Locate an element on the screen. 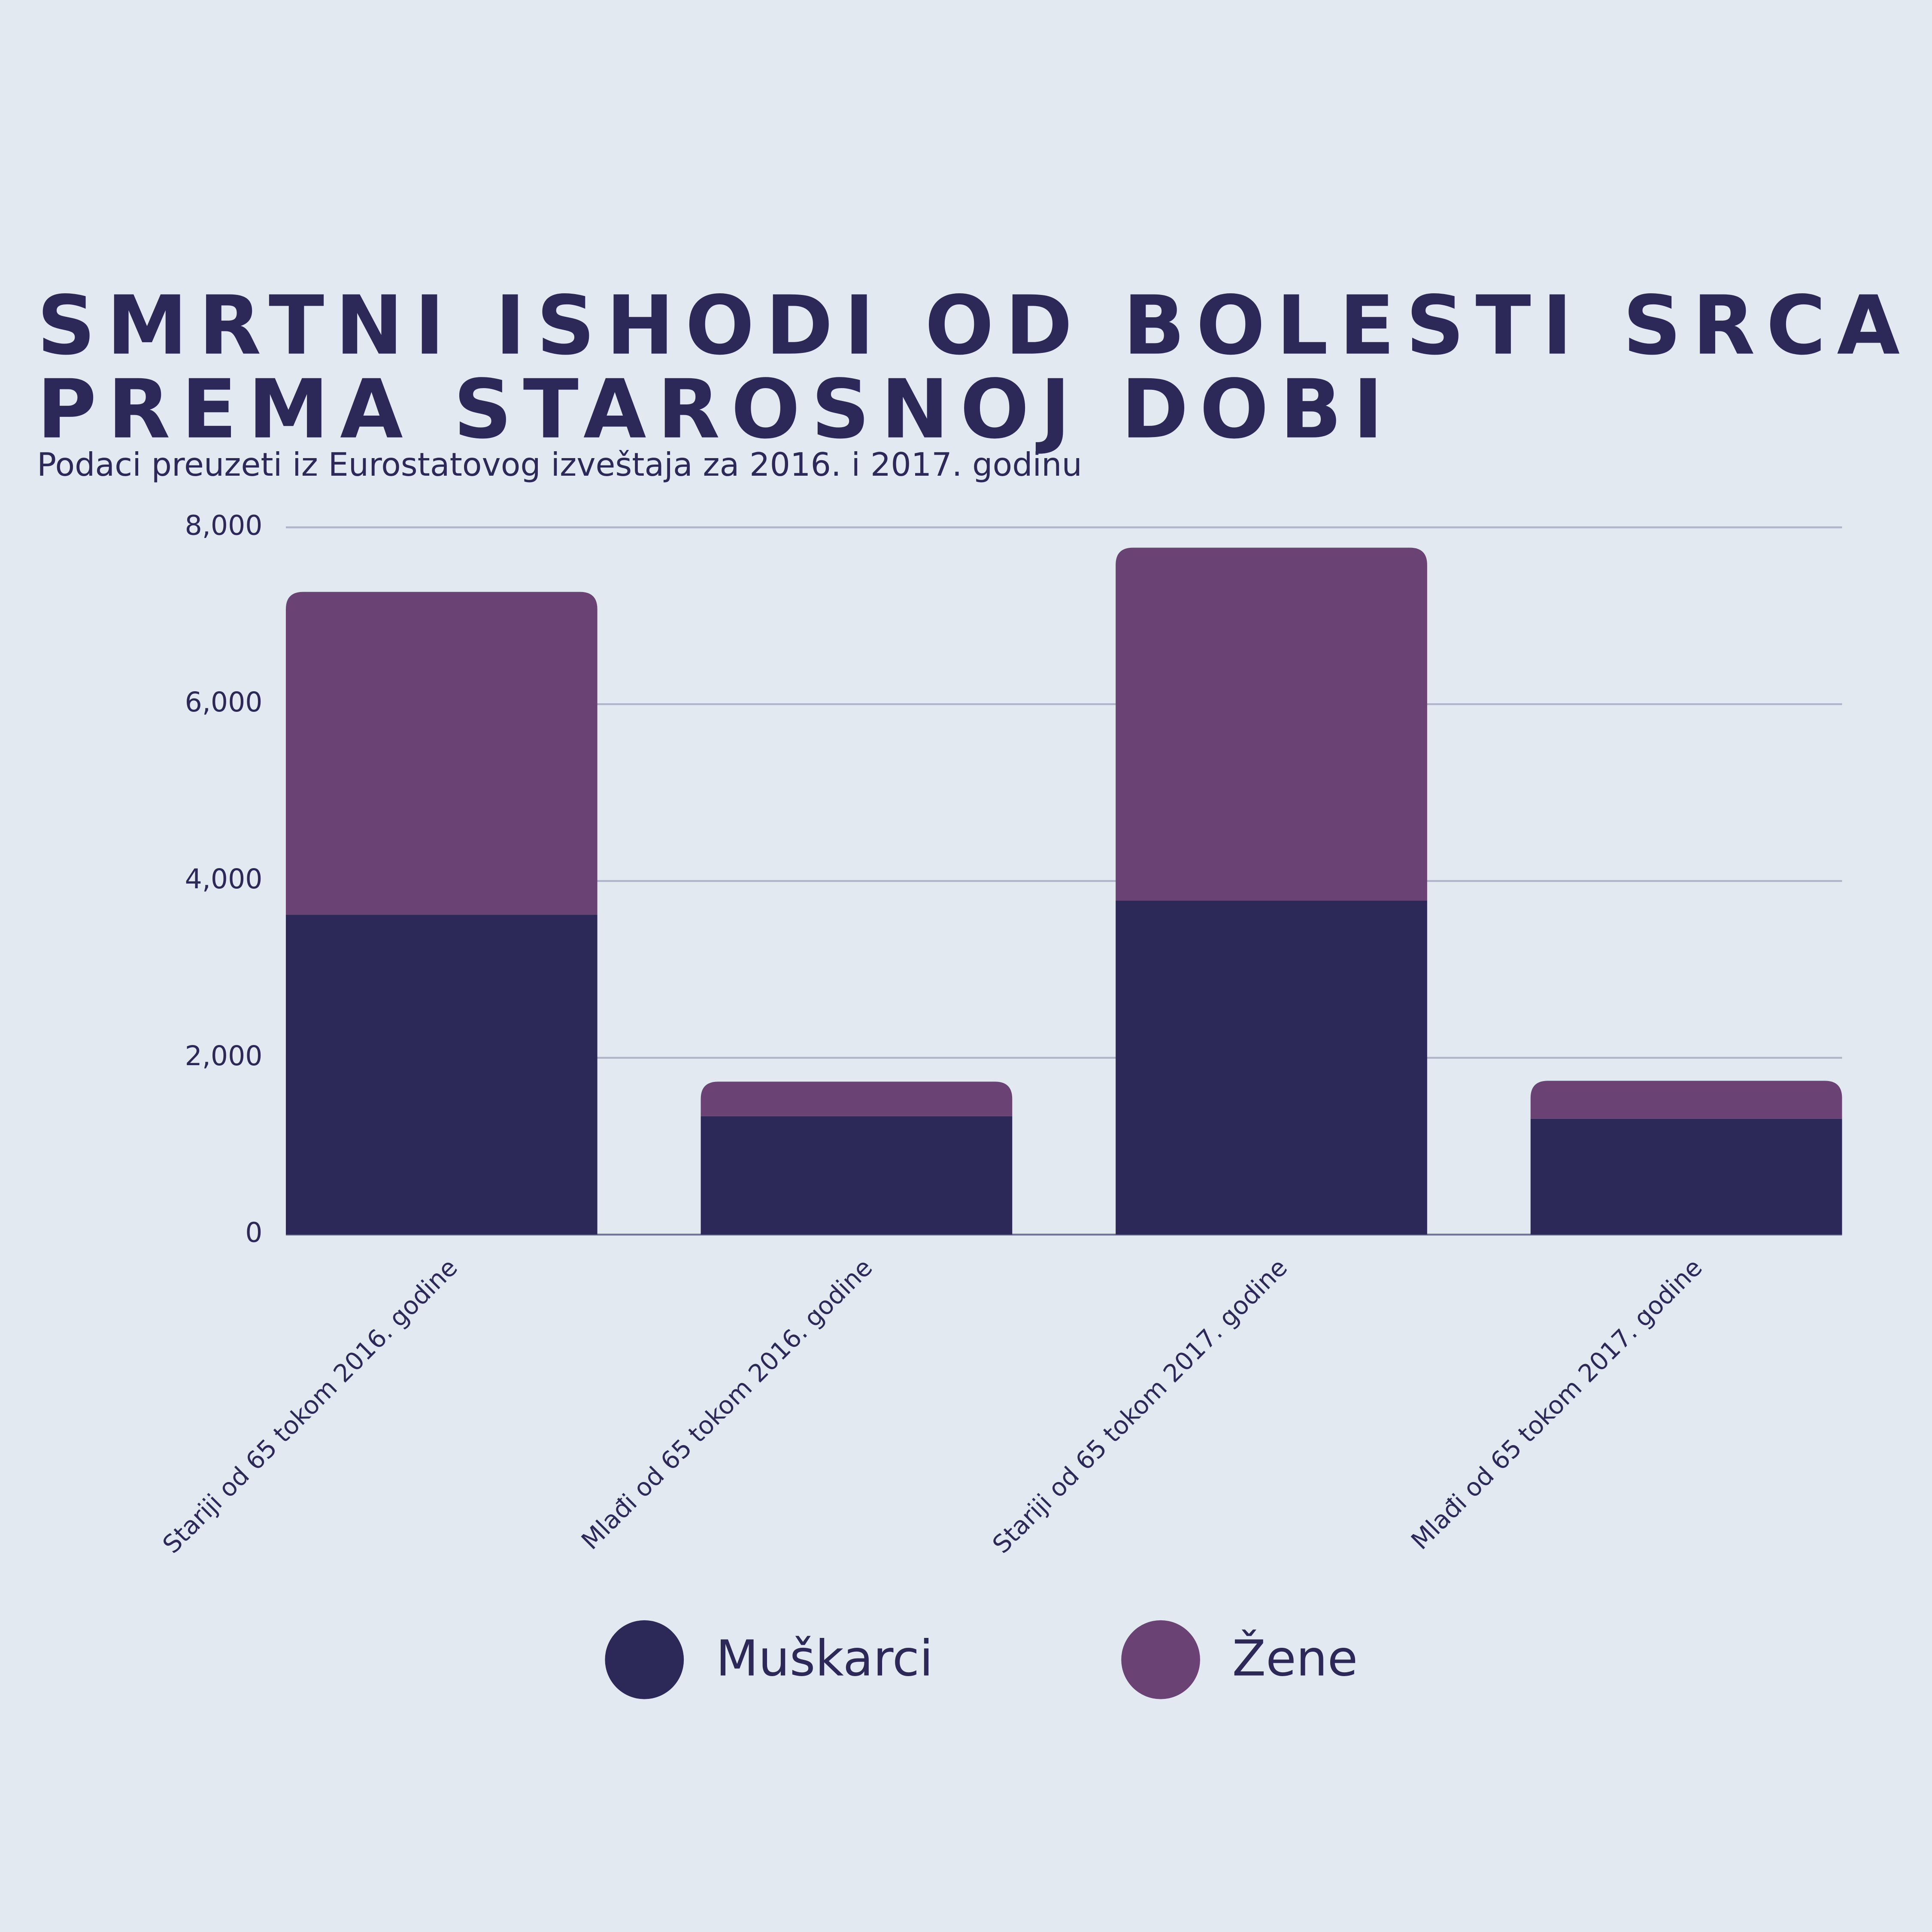 The height and width of the screenshot is (1932, 1932). legend-label: Žene is located at coordinates (1295, 1659).